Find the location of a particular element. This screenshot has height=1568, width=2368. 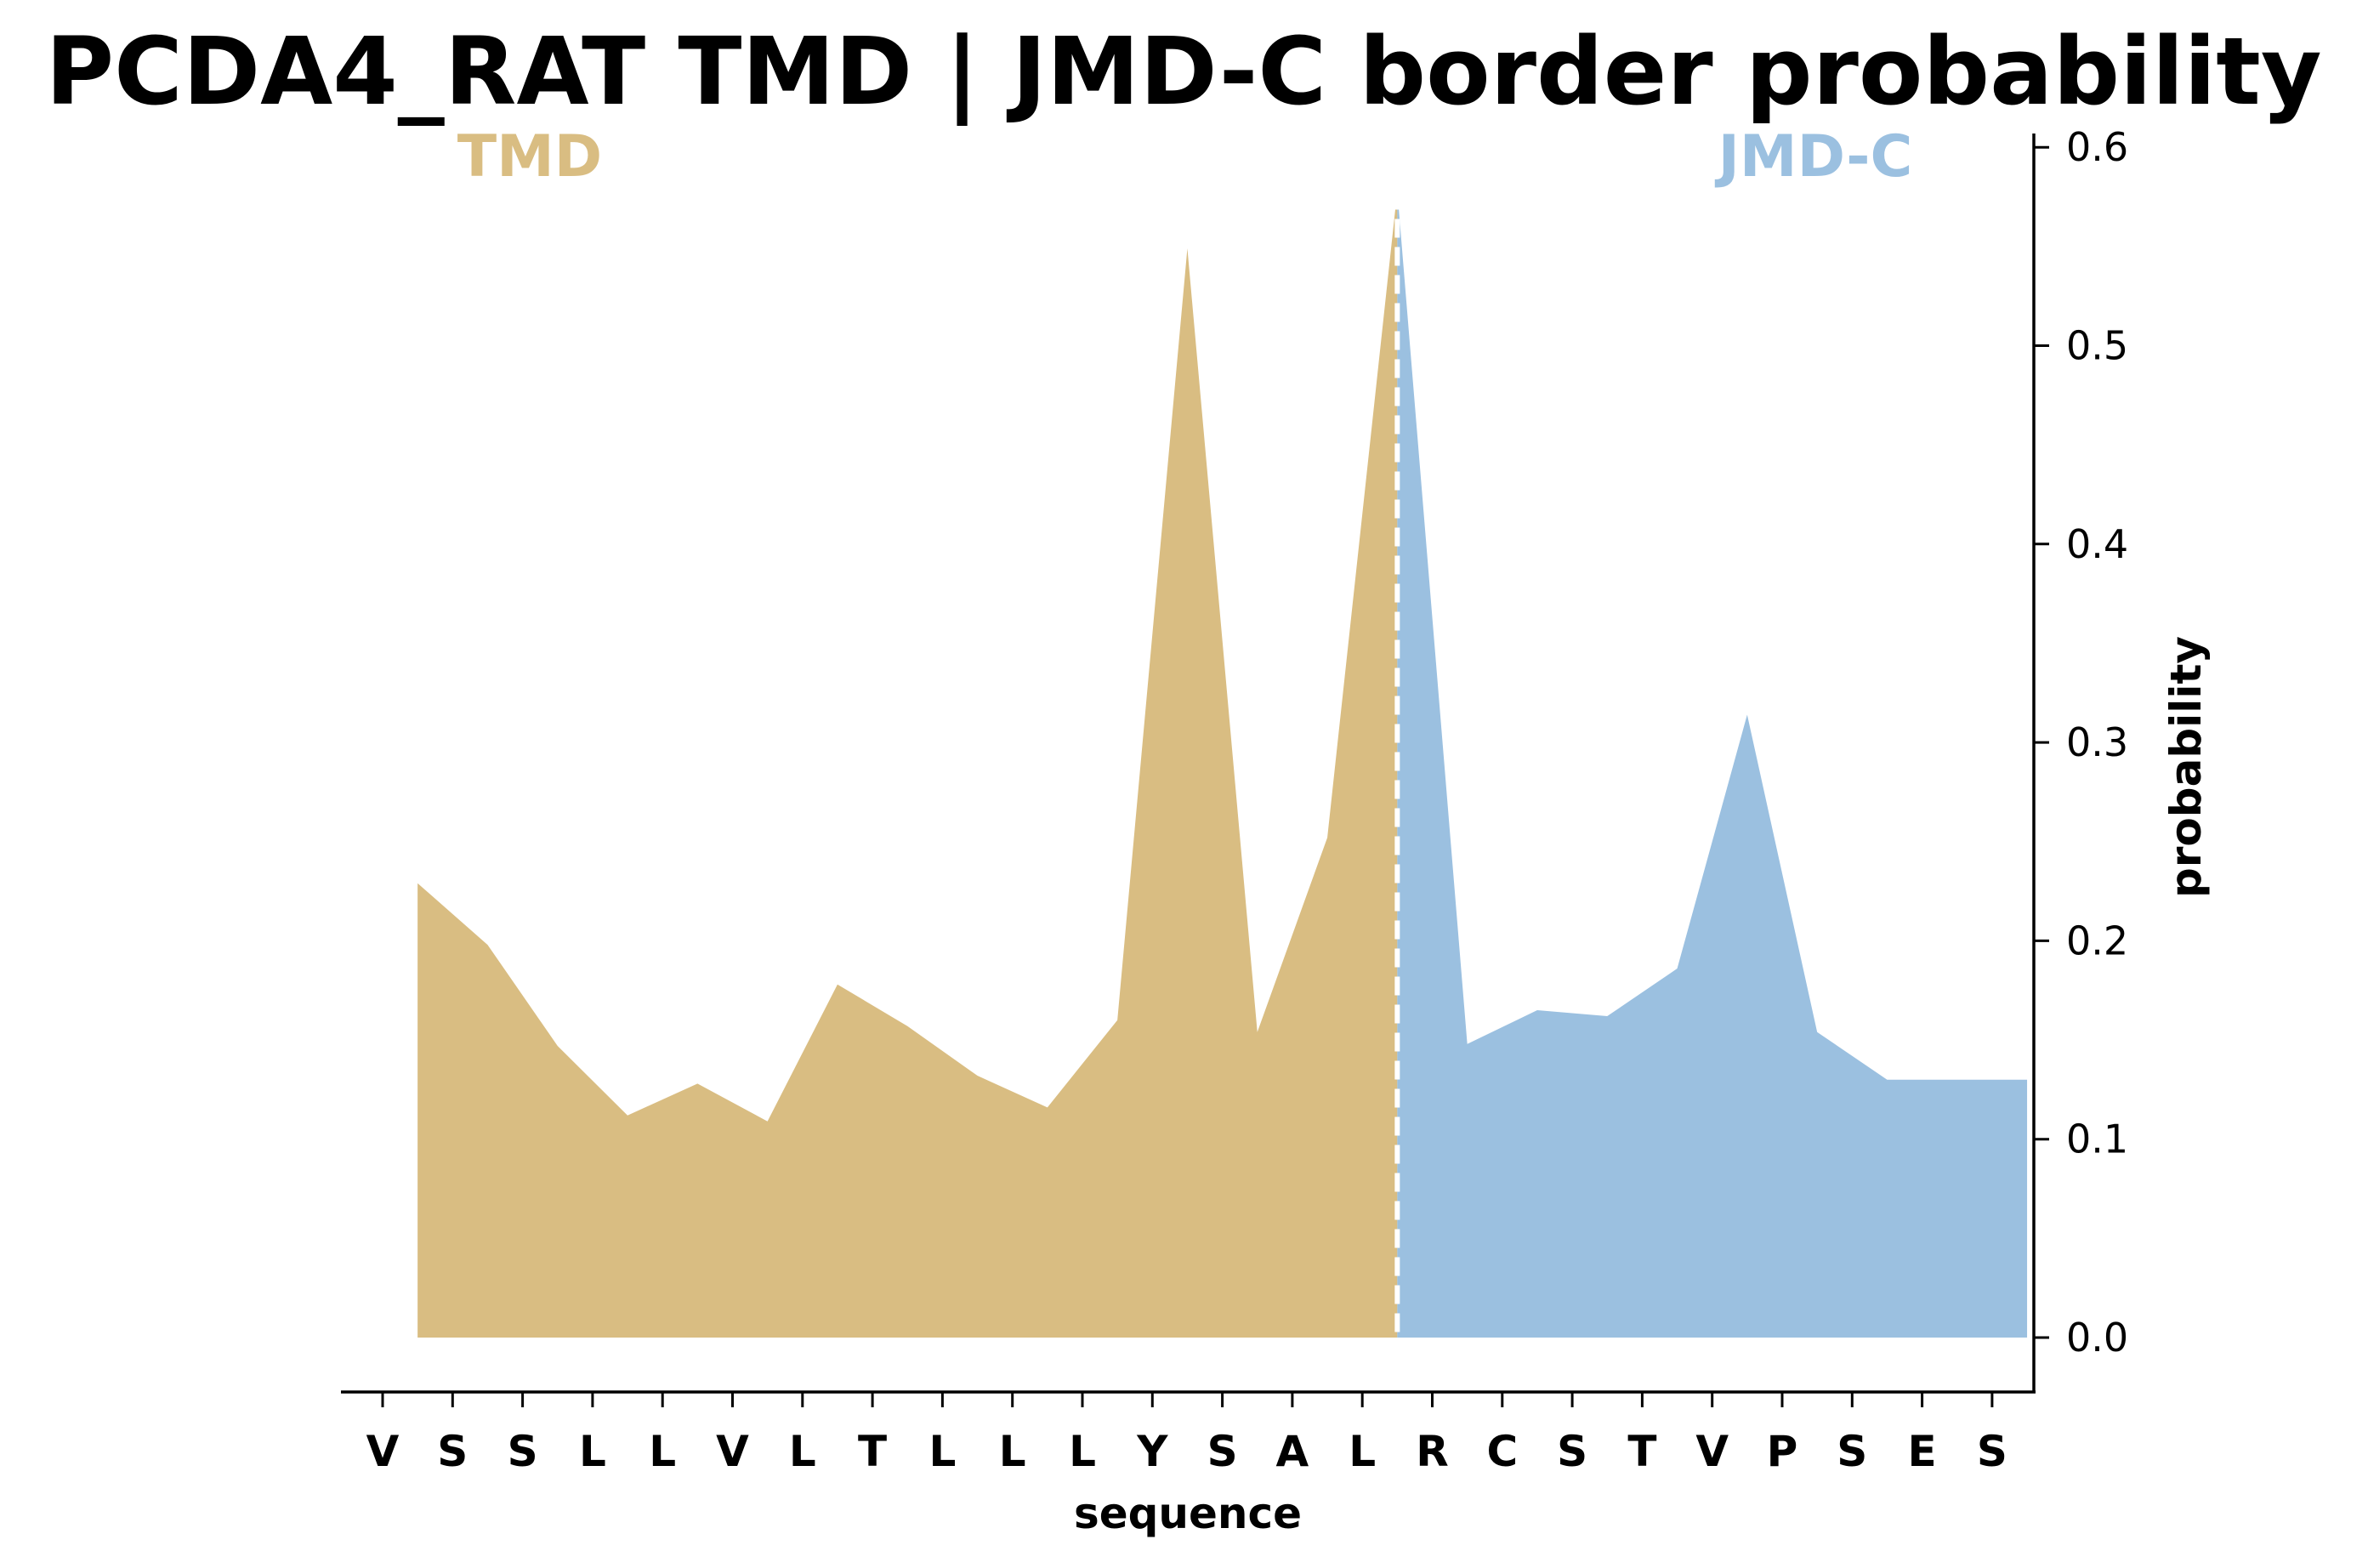

y-tick-label: 0.4 is located at coordinates (2097, 544).